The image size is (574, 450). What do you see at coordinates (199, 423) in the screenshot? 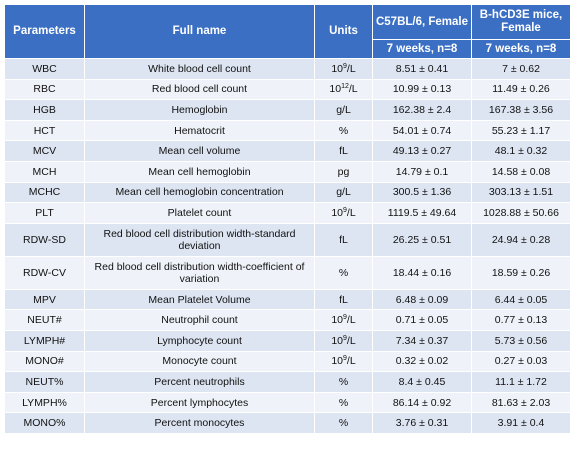
I see `cell-full-name: Percent monocytes` at bounding box center [199, 423].